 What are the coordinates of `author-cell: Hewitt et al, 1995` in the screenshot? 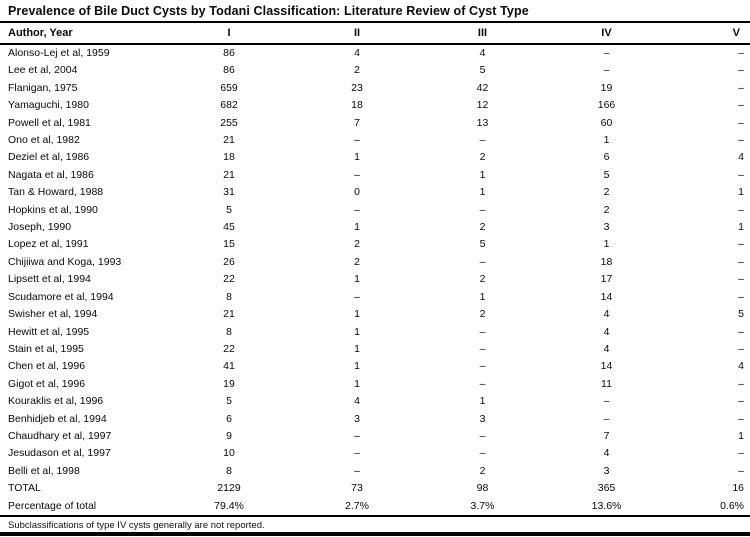 It's located at (49, 331).